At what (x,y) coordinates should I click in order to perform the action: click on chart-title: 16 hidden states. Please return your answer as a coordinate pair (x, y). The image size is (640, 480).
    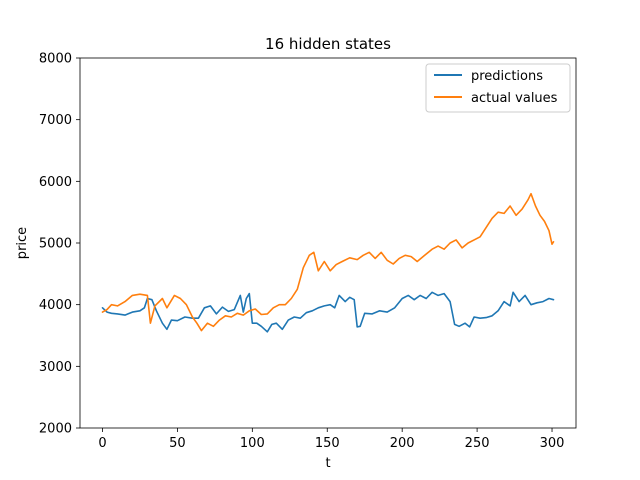
    Looking at the image, I should click on (328, 44).